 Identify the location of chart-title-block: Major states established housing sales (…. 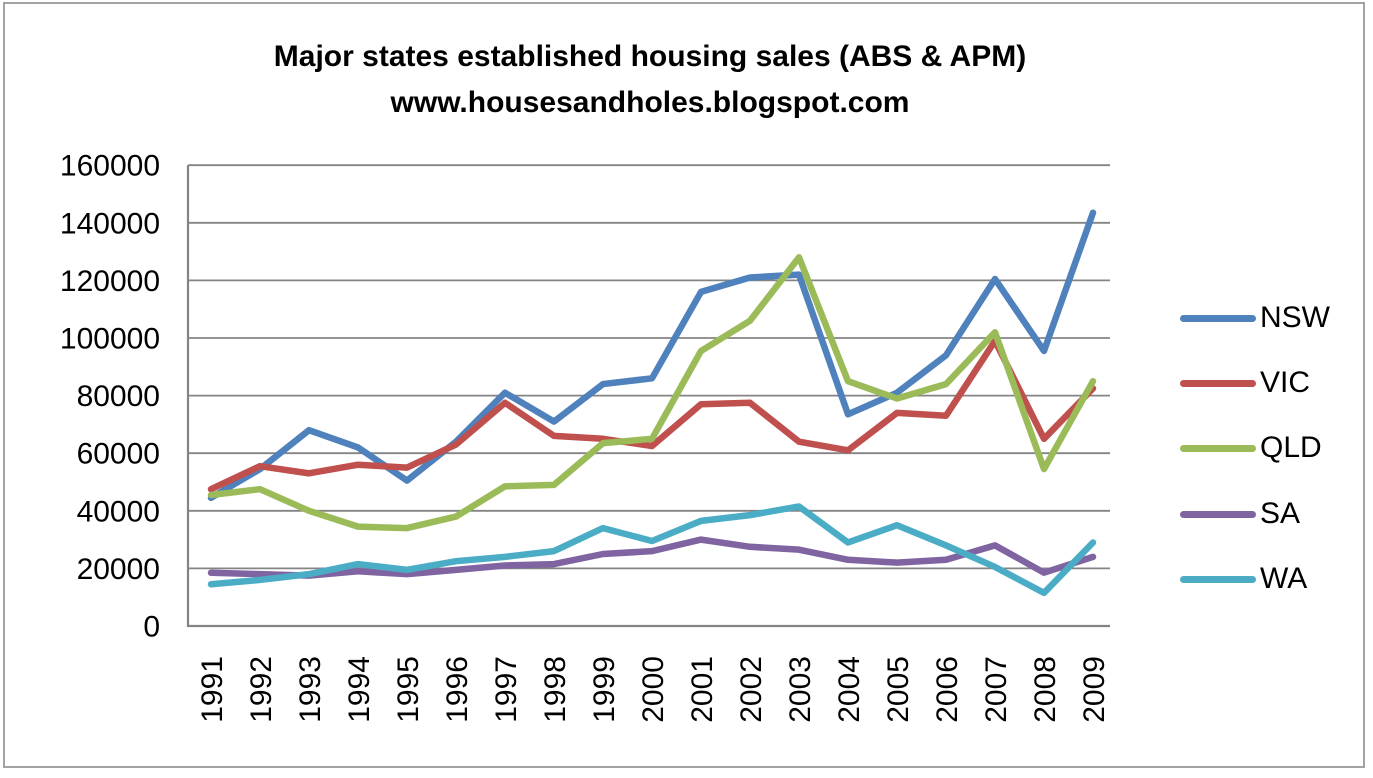
(650, 80).